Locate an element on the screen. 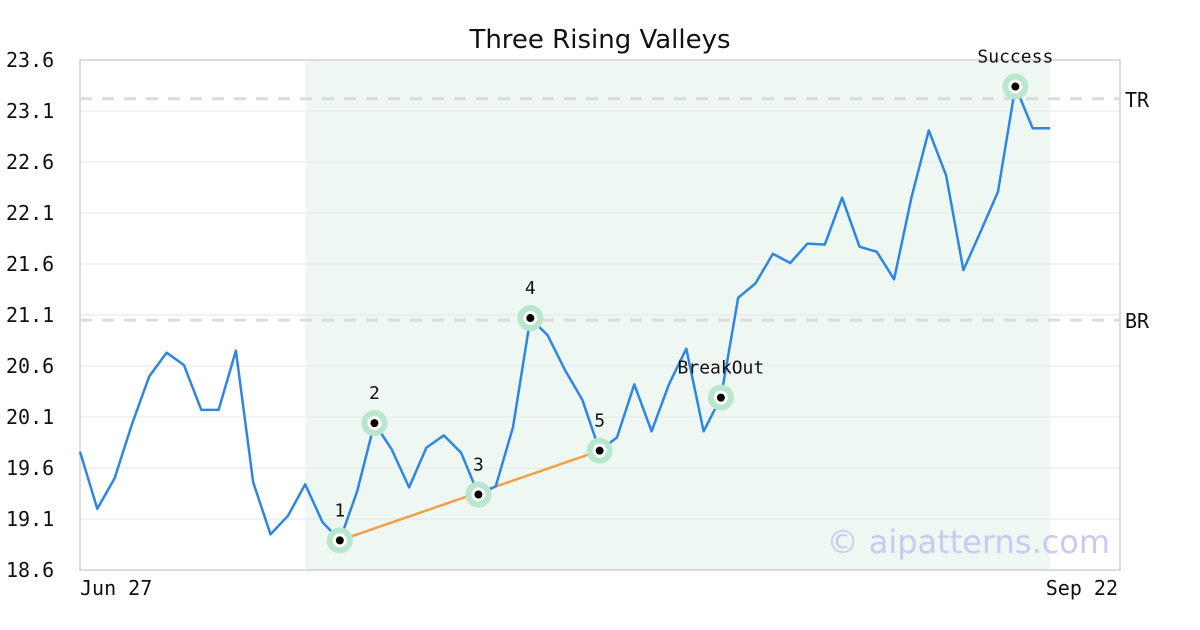 The width and height of the screenshot is (1200, 630). watermark: © aipatterns.com is located at coordinates (968, 542).